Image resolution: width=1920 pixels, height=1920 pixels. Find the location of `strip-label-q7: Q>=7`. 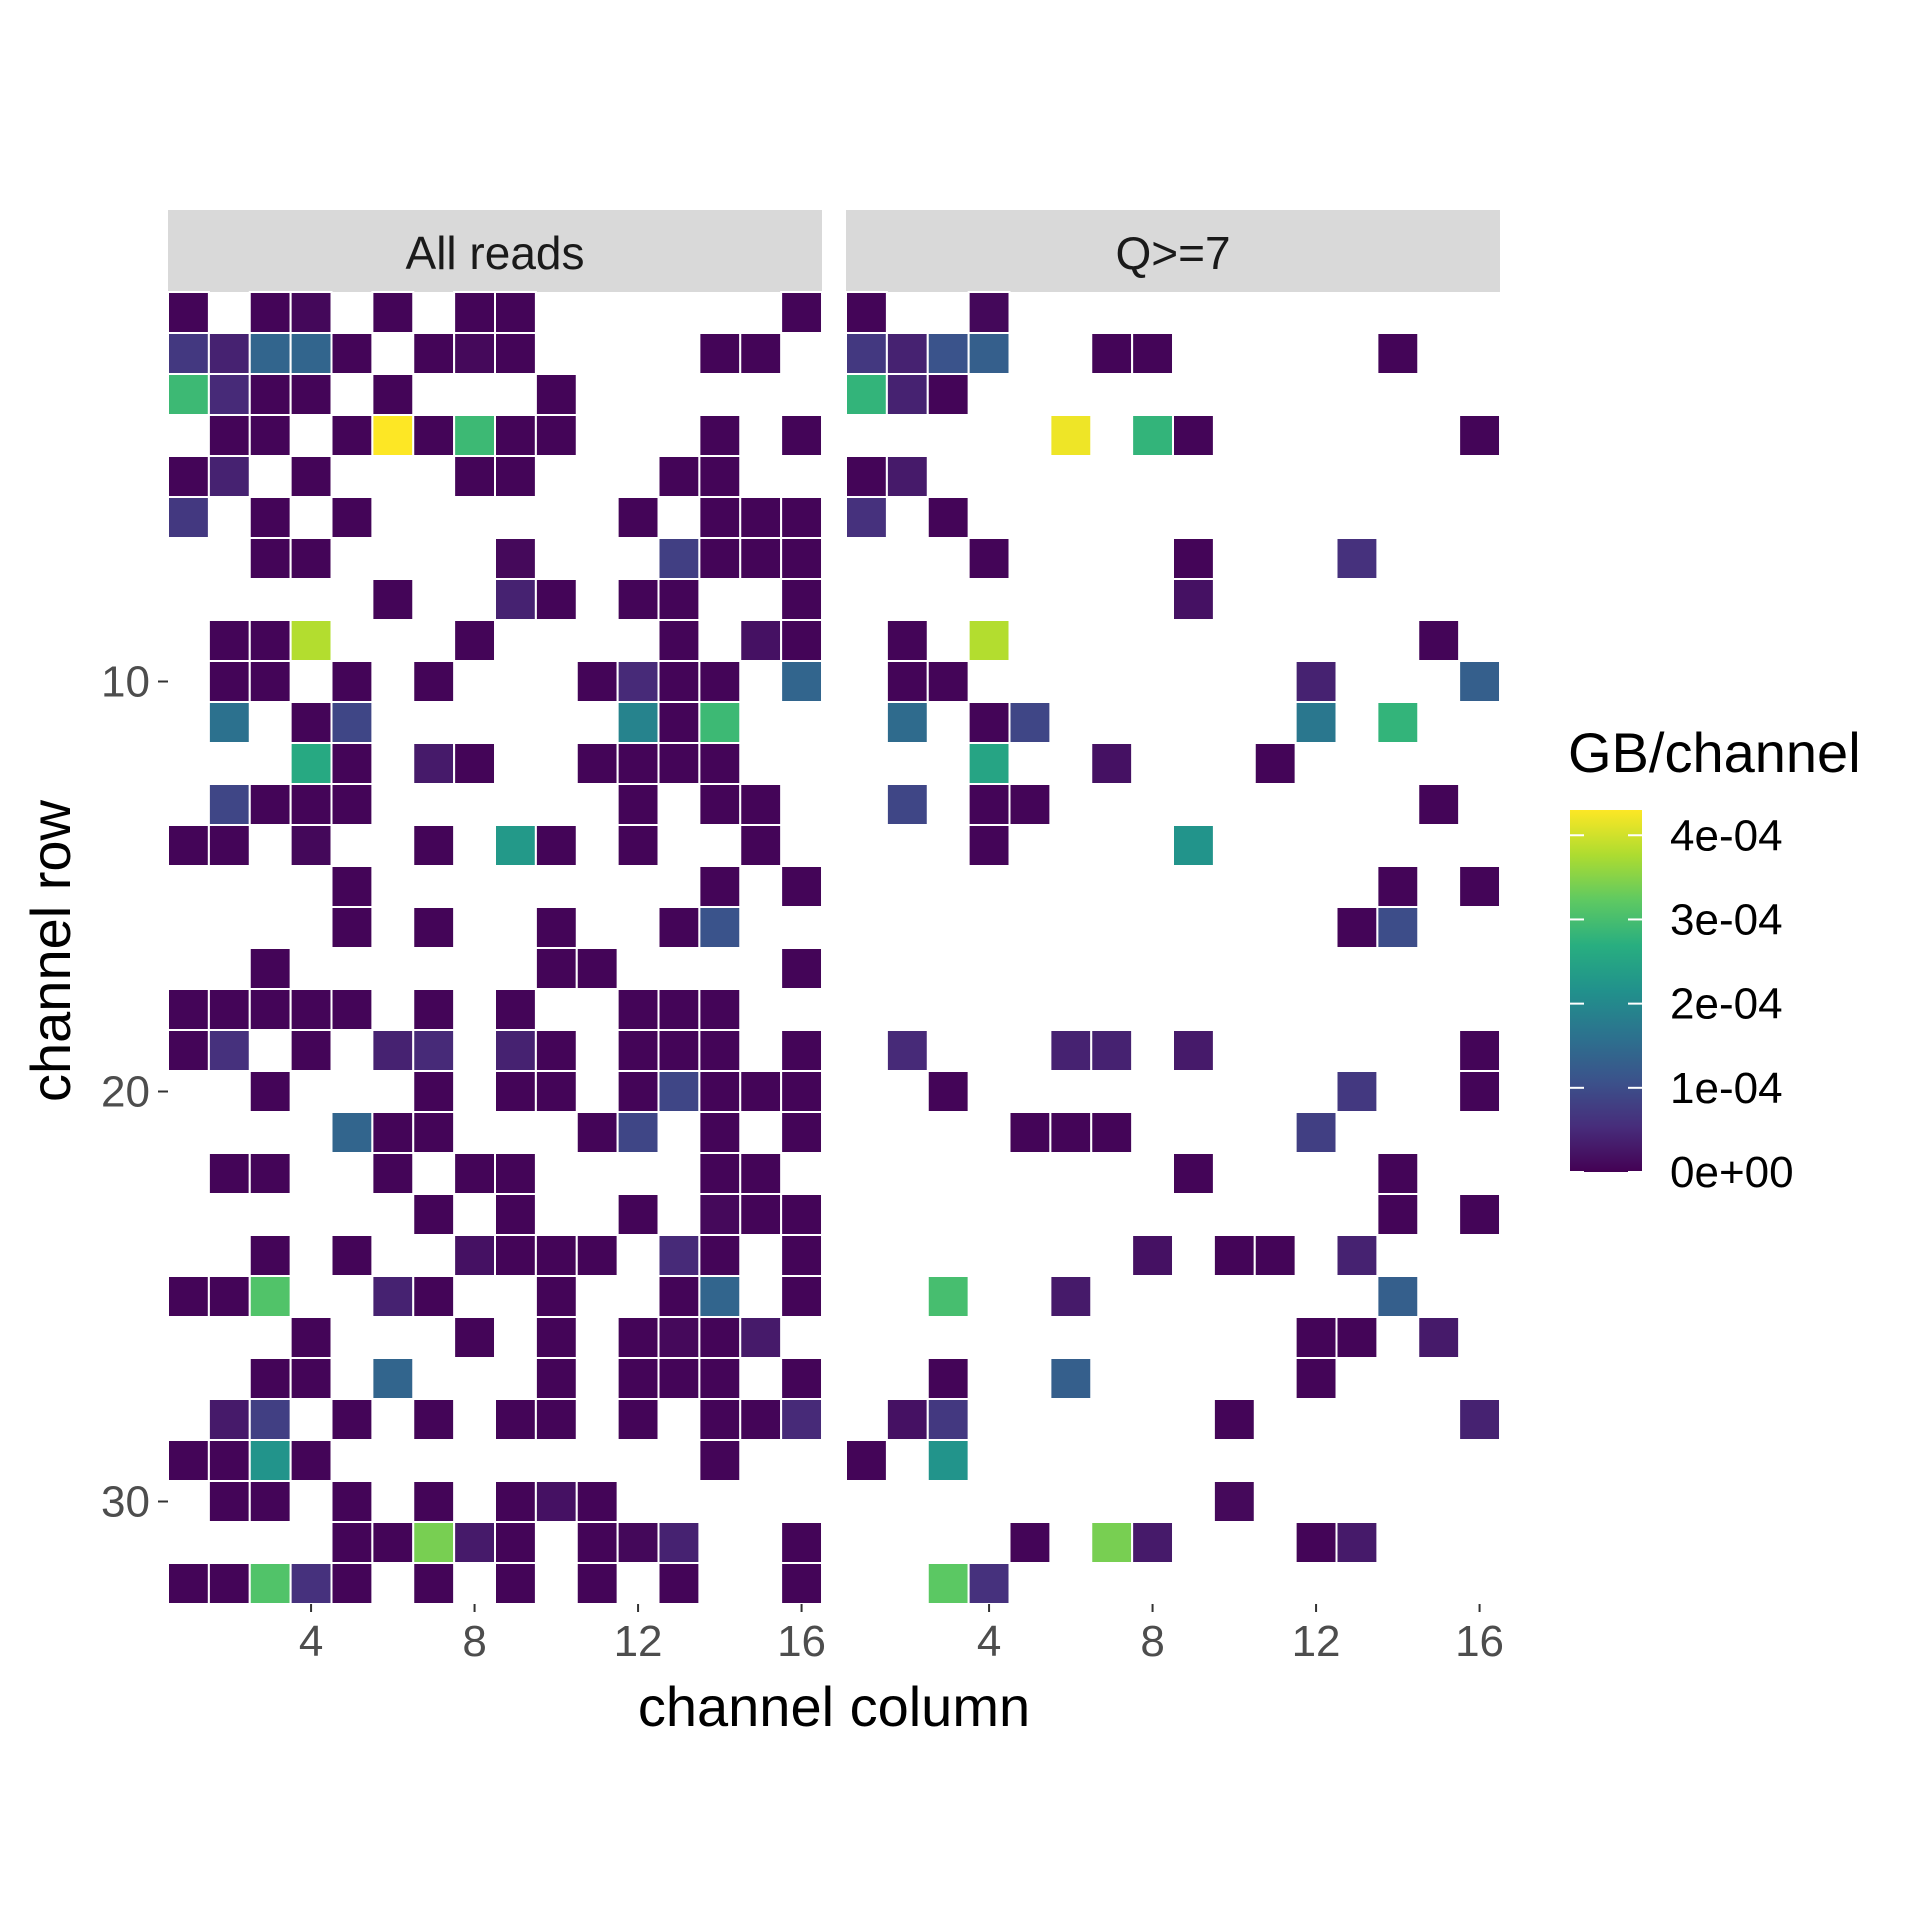

strip-label-q7: Q>=7 is located at coordinates (1172, 253).